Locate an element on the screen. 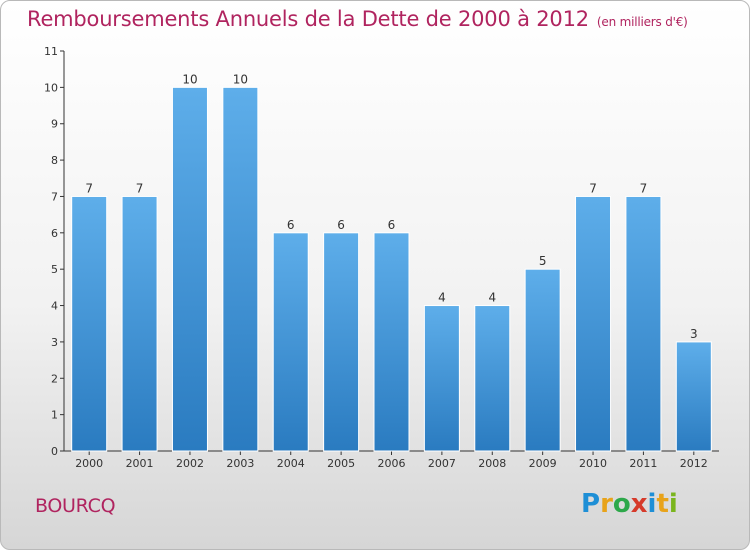 The image size is (750, 550). x-tick-label-2006: 2006 is located at coordinates (392, 463).